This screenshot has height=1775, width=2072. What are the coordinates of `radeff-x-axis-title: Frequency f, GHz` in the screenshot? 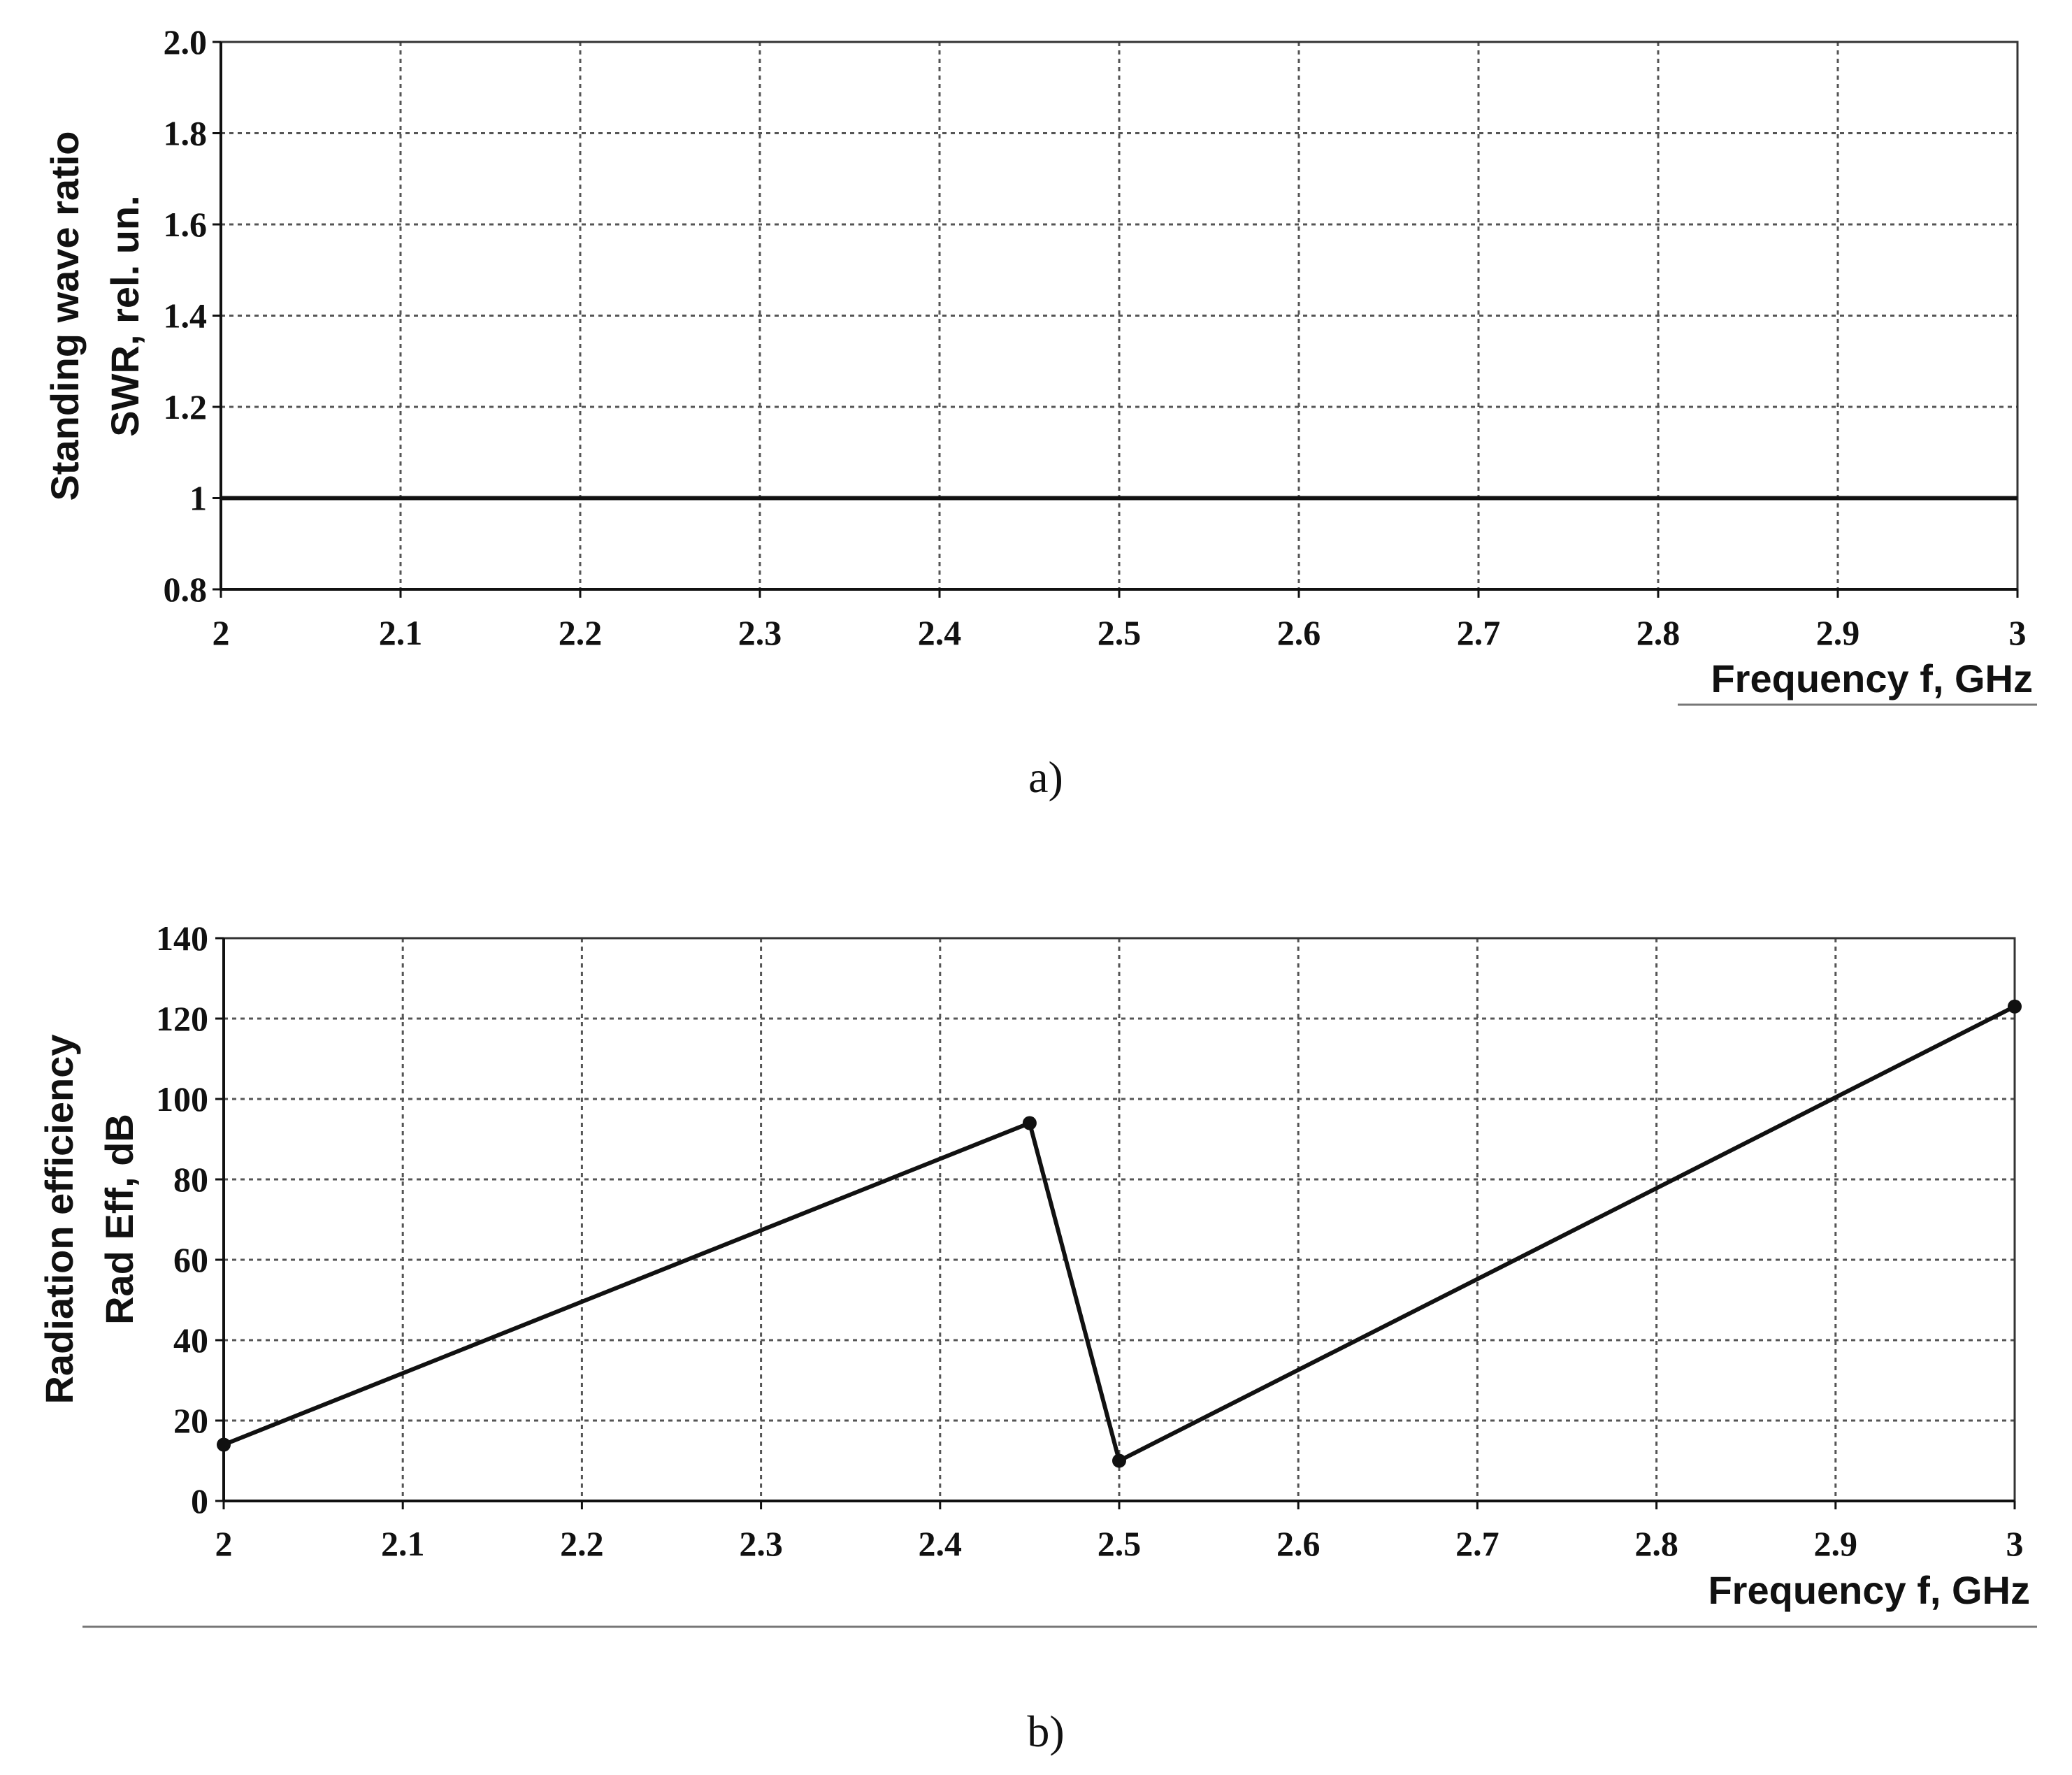 It's located at (1869, 1590).